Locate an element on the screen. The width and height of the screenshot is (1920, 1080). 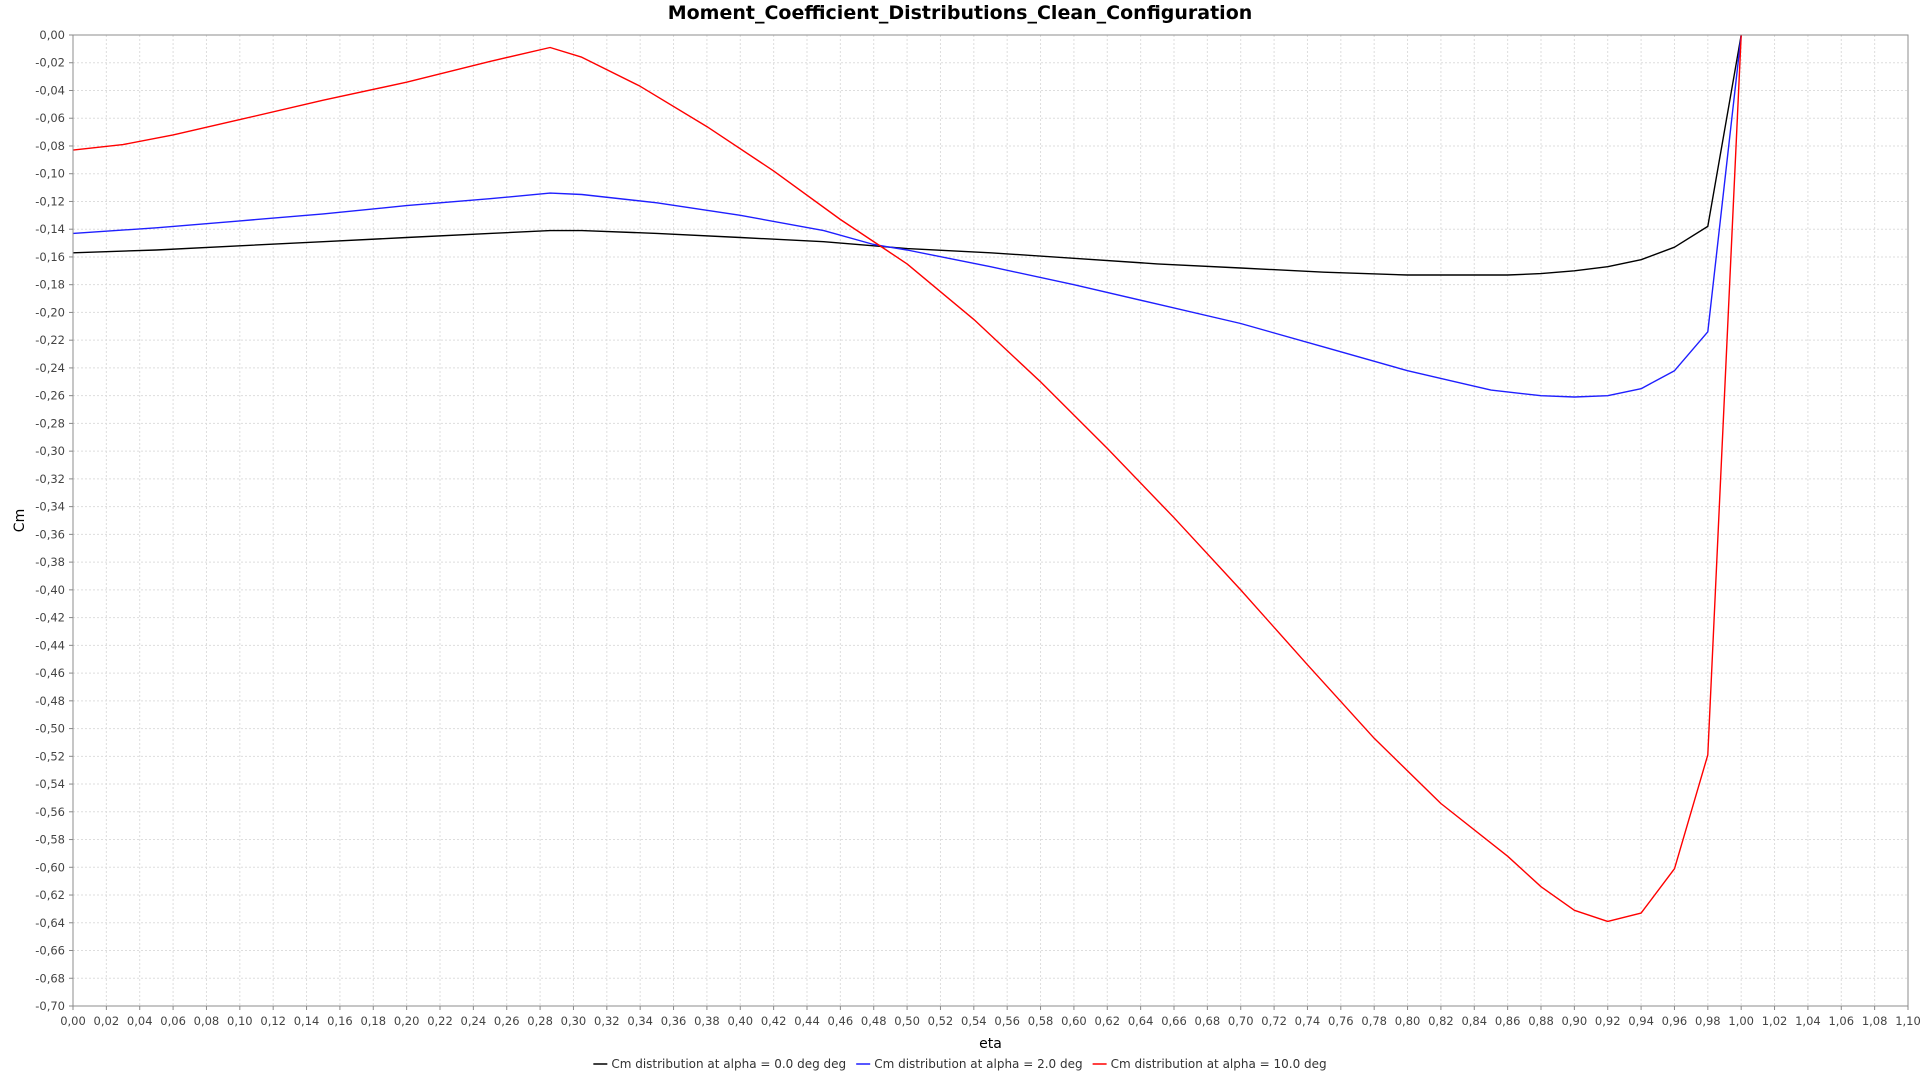
x-tick-label: 1,00 is located at coordinates (1741, 1021).